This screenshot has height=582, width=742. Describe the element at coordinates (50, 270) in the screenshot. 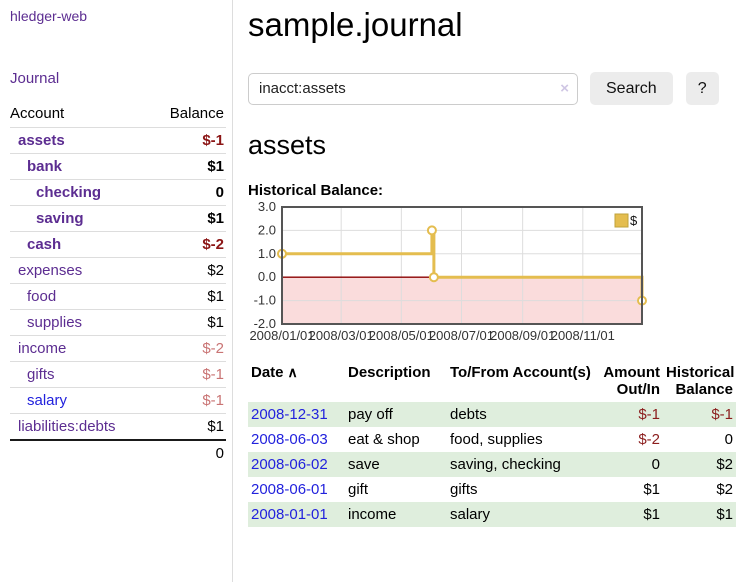

I see `account-link-expenses: expenses` at that location.